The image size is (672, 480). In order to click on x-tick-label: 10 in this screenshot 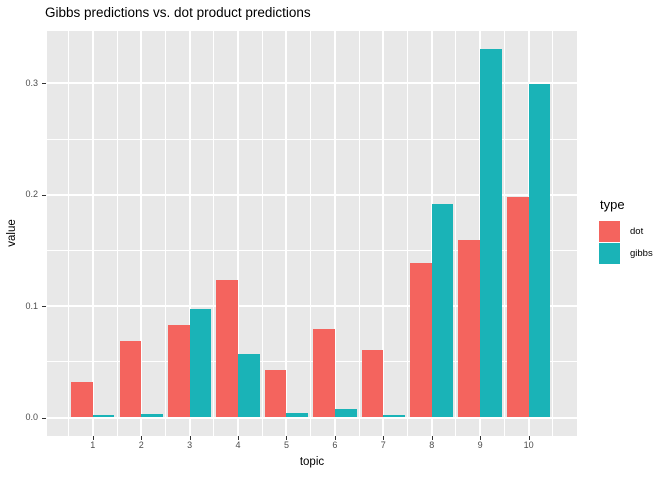, I will do `click(528, 445)`.